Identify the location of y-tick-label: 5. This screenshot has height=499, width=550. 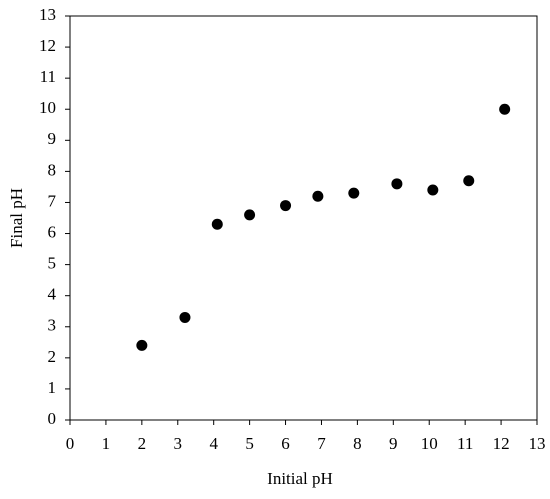
(52, 263).